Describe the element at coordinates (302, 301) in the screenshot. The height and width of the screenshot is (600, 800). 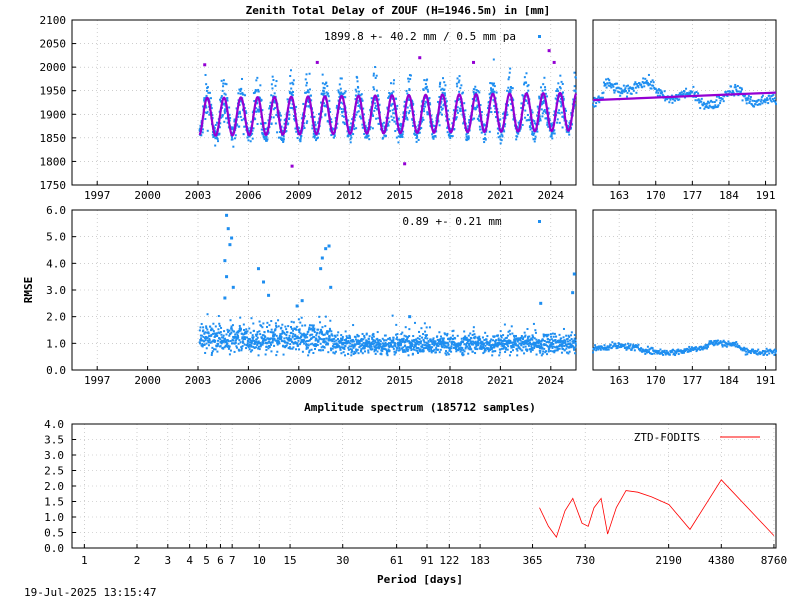
I see `rmse-spike` at that location.